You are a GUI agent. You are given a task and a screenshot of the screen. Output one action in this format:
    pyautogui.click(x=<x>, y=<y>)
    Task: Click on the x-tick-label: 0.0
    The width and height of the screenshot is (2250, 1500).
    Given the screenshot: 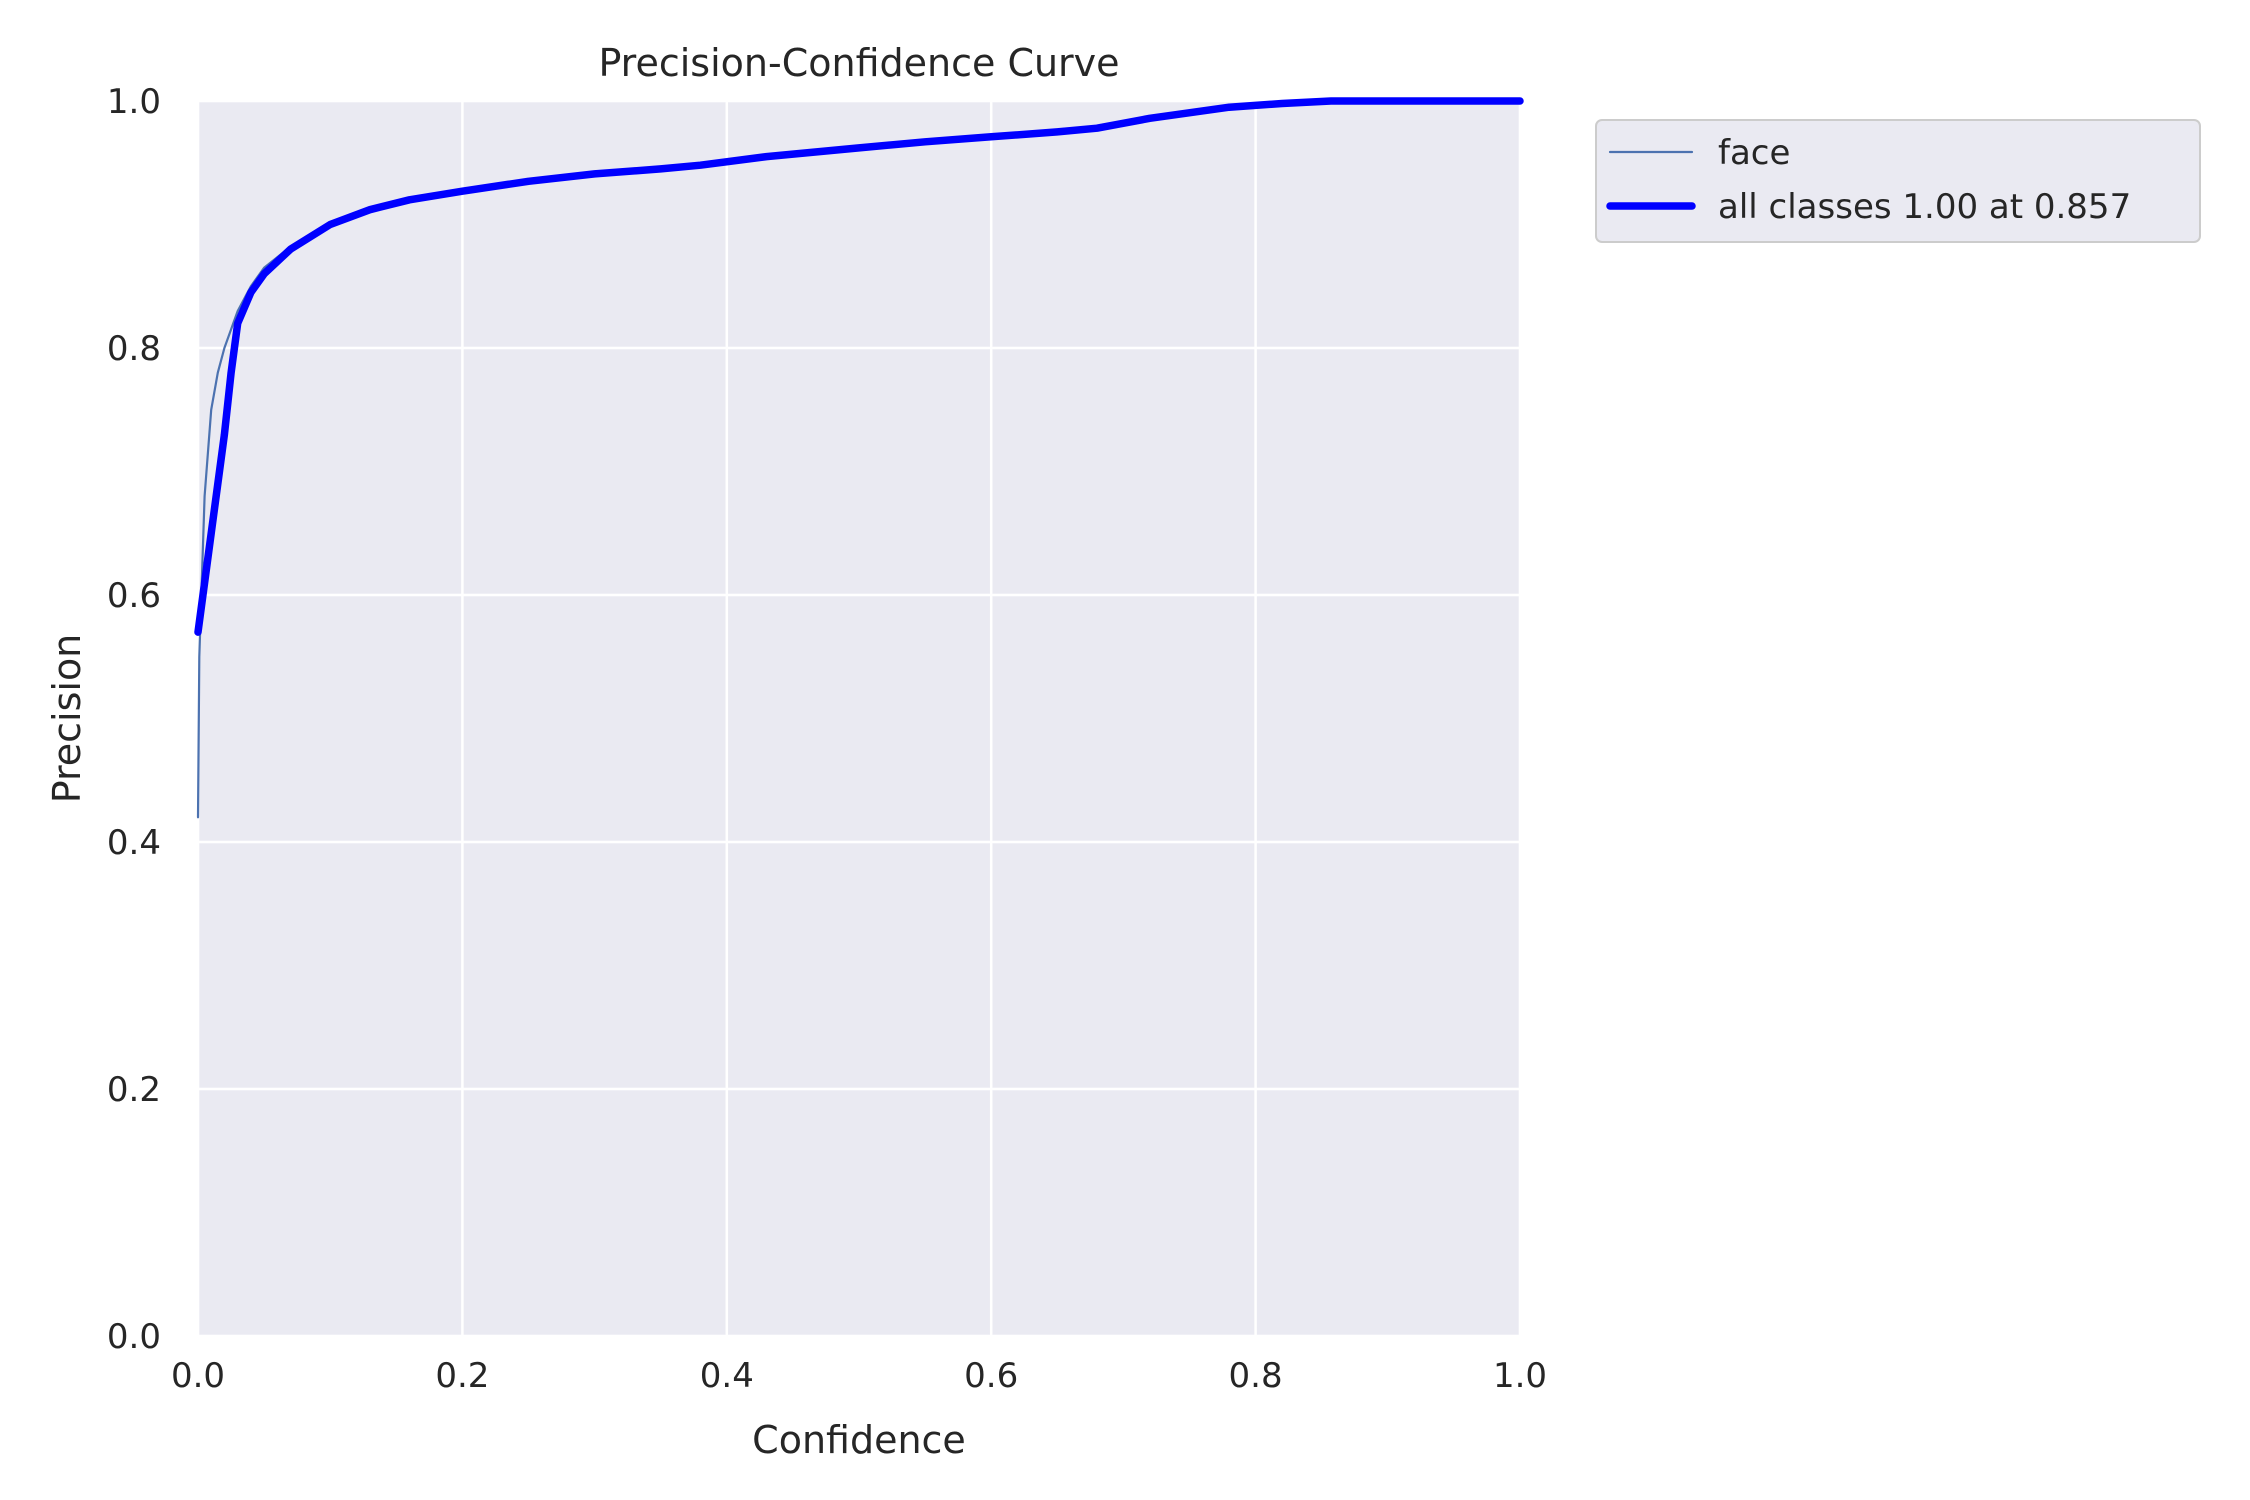 What is the action you would take?
    pyautogui.click(x=198, y=1376)
    